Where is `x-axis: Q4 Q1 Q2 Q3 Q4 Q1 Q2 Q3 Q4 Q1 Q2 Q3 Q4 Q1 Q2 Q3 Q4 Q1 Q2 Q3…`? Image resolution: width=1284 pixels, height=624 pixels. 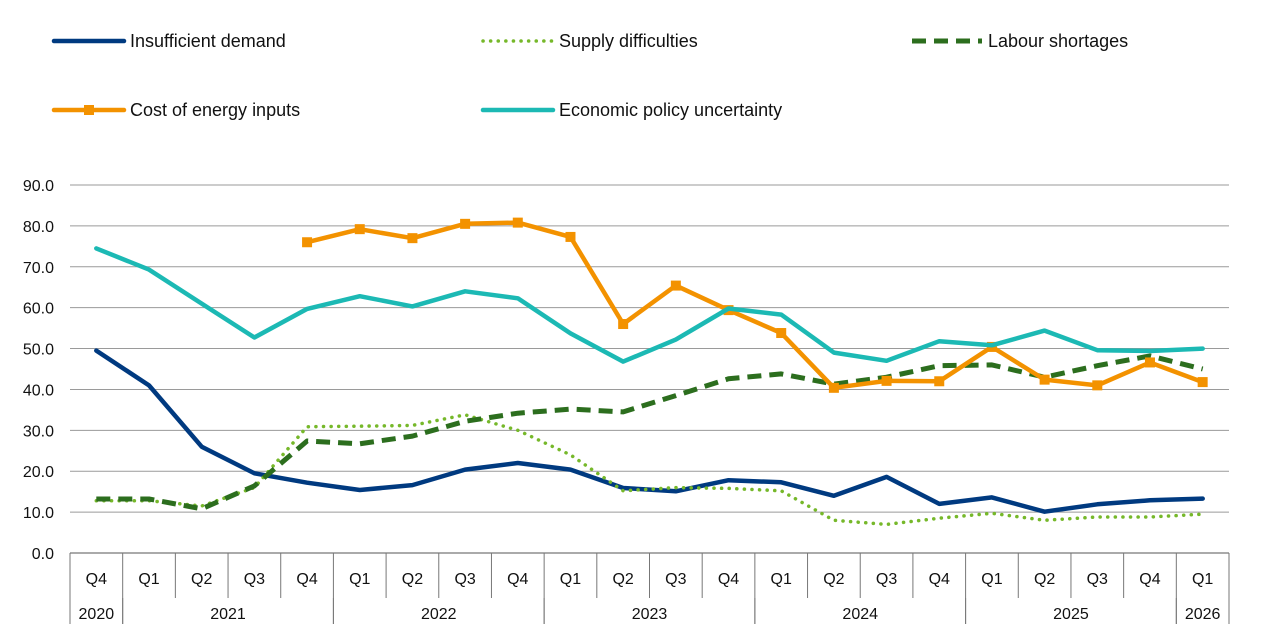
x-axis: Q4 Q1 Q2 Q3 Q4 Q1 Q2 Q3 Q4 Q1 Q2 Q3 Q4 Q1 Q2 Q3 Q4 Q1 Q2 Q3… is located at coordinates (649, 588).